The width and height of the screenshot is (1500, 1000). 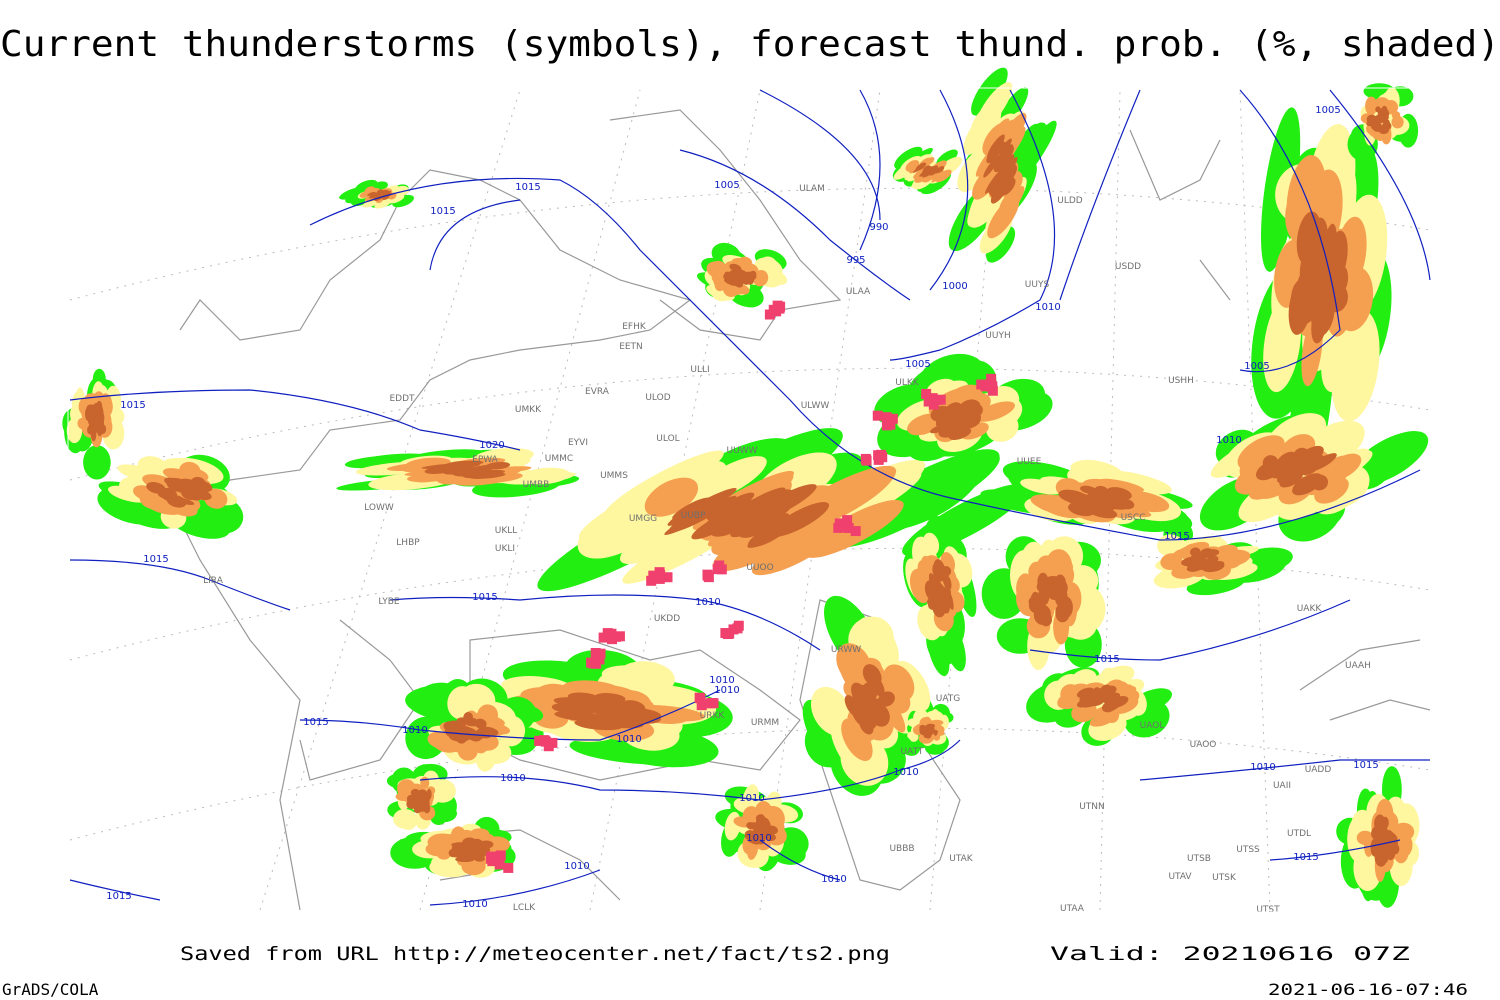 I want to click on station-label: URKK, so click(x=713, y=716).